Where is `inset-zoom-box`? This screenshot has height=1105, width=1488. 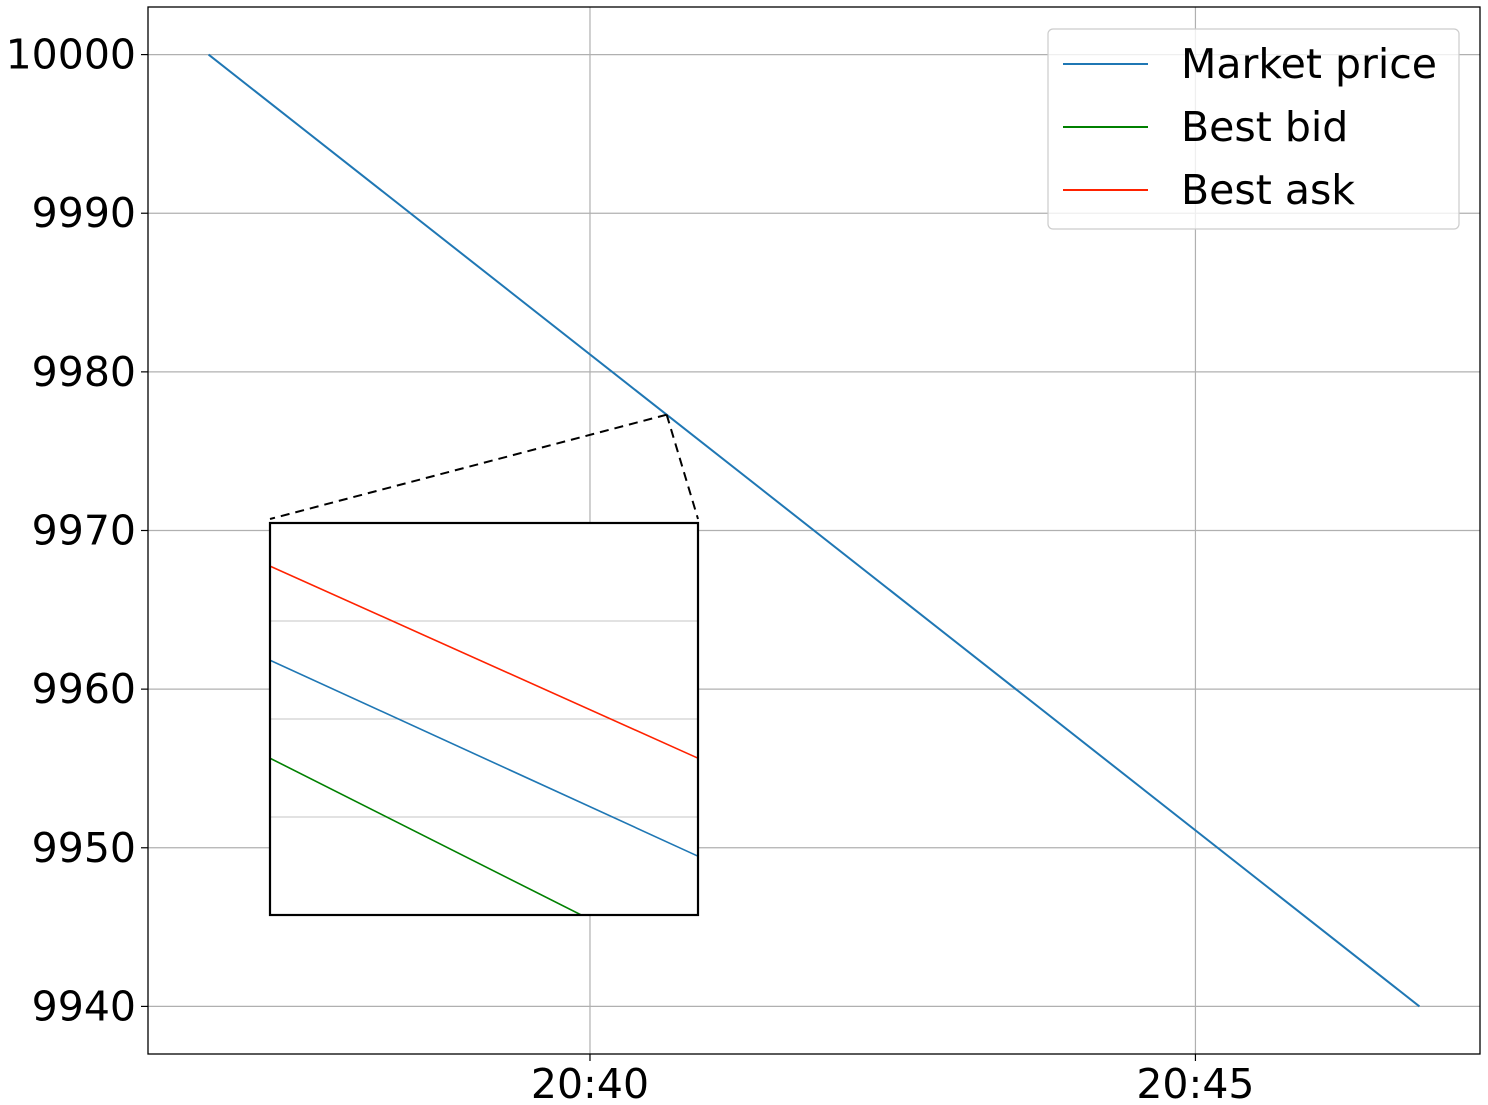 inset-zoom-box is located at coordinates (484, 719).